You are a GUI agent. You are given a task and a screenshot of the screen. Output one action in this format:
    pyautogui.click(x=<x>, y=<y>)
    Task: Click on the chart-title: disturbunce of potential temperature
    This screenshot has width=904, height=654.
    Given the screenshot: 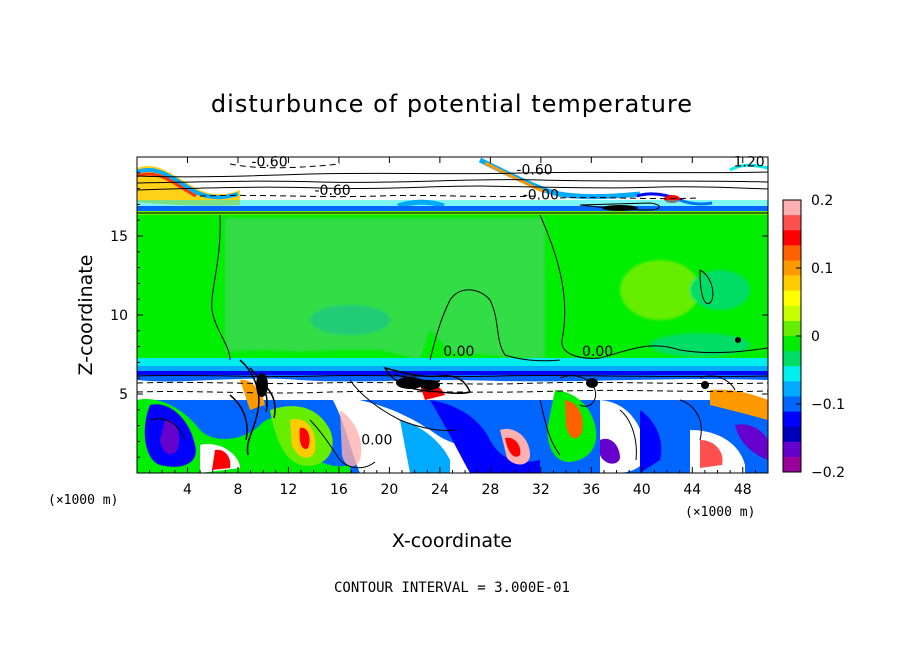 What is the action you would take?
    pyautogui.click(x=452, y=104)
    